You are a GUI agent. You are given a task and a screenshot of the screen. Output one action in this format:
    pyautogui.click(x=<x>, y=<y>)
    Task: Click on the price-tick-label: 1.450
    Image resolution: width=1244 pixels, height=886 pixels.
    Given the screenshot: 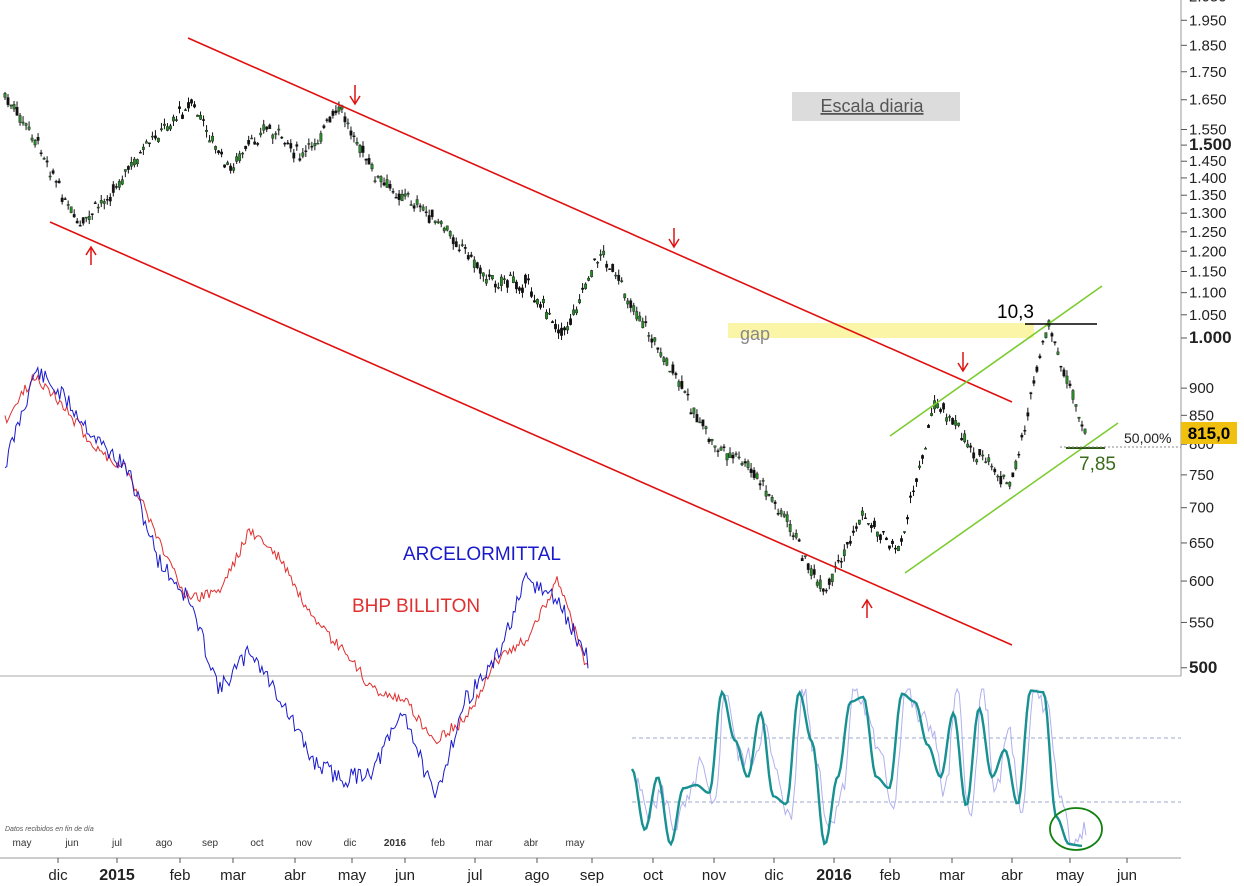 What is the action you would take?
    pyautogui.click(x=1208, y=161)
    